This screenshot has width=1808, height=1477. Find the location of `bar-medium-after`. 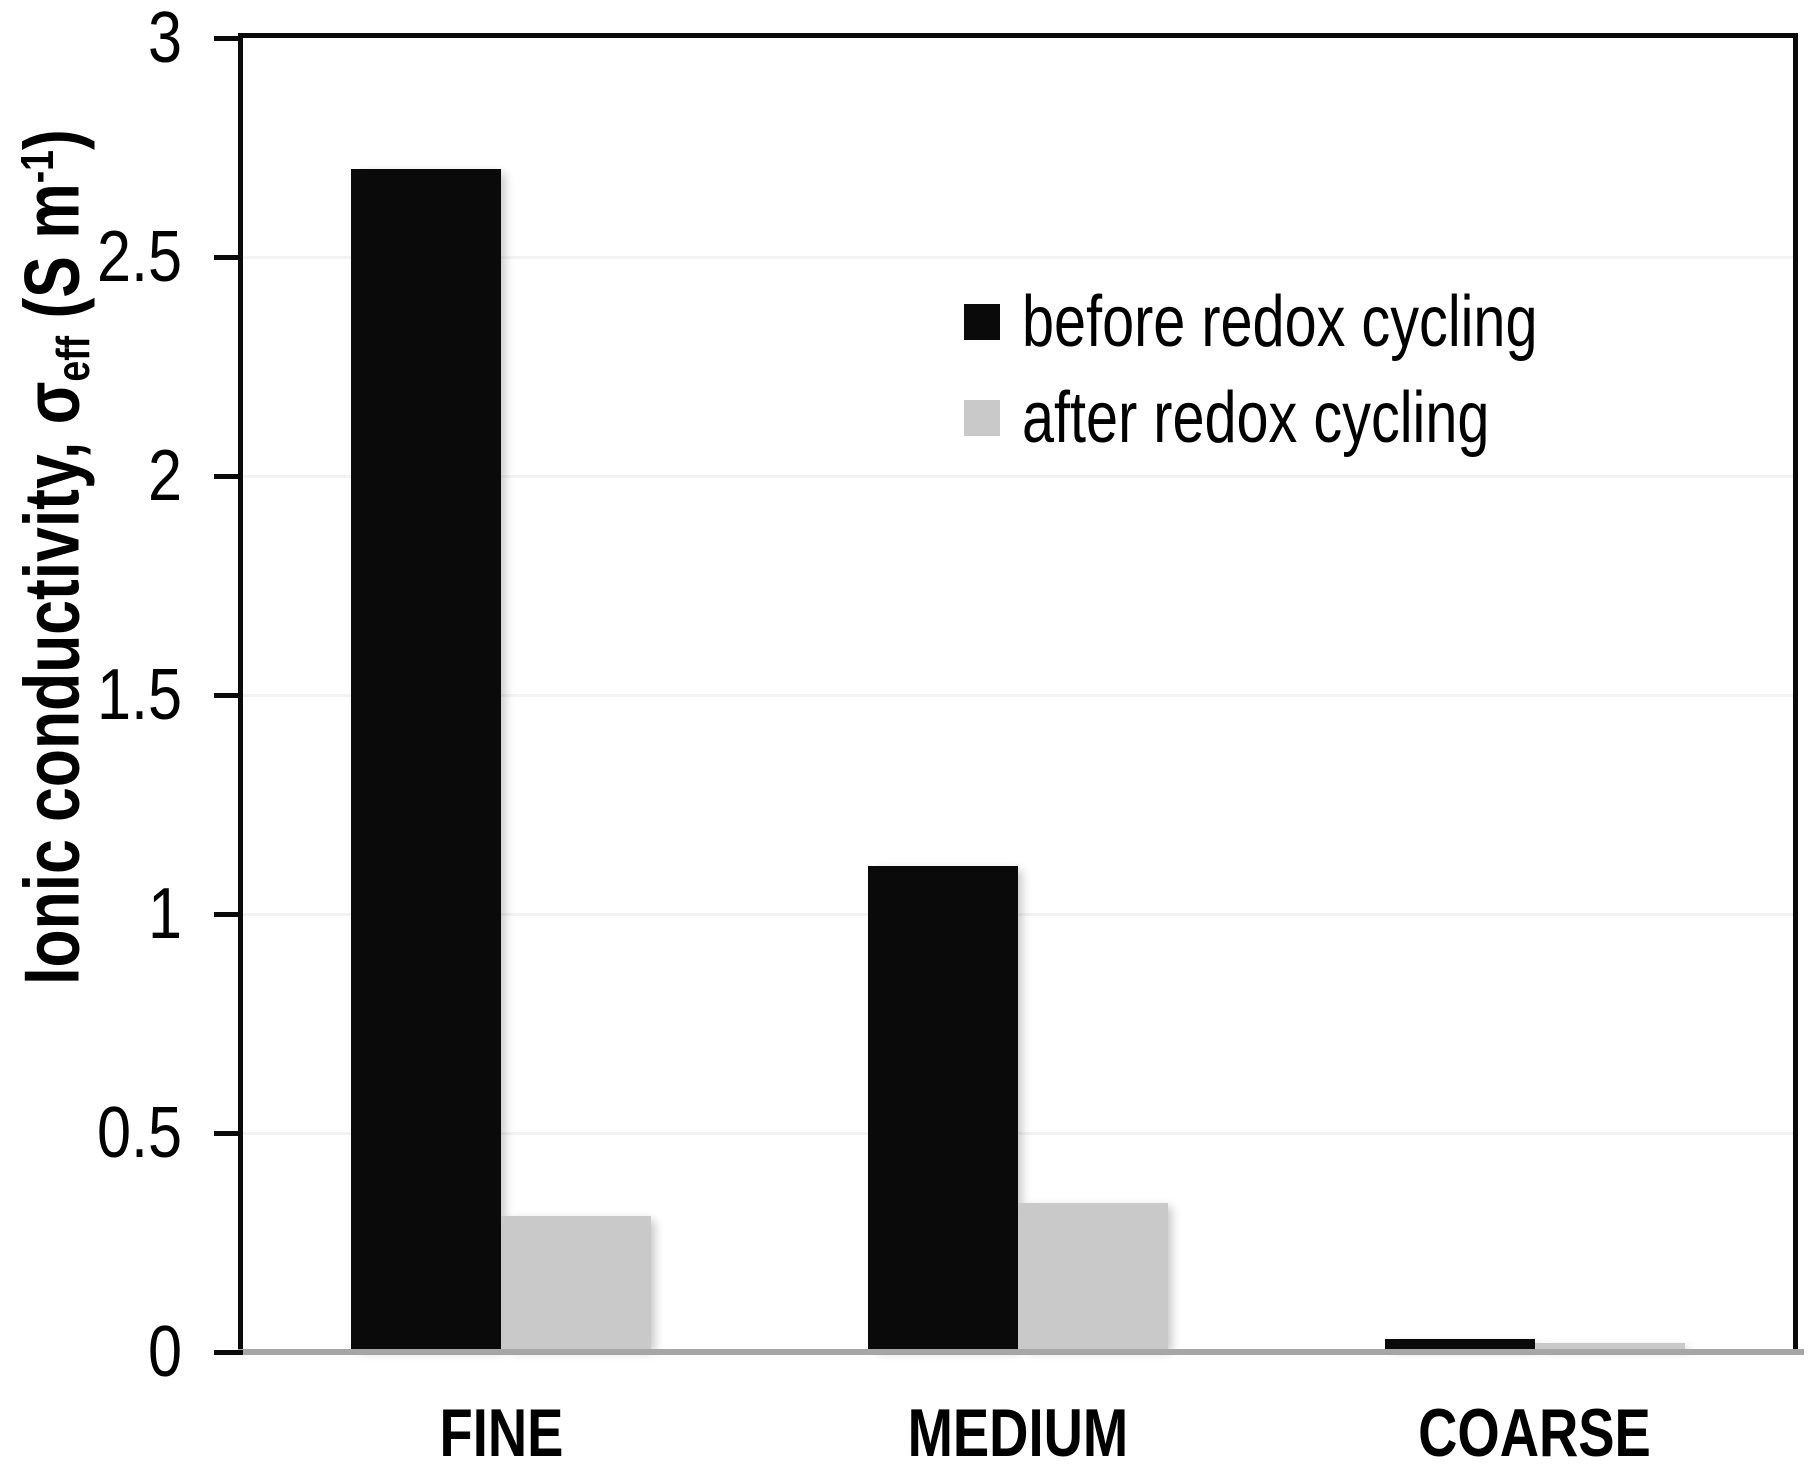

bar-medium-after is located at coordinates (1093, 1277).